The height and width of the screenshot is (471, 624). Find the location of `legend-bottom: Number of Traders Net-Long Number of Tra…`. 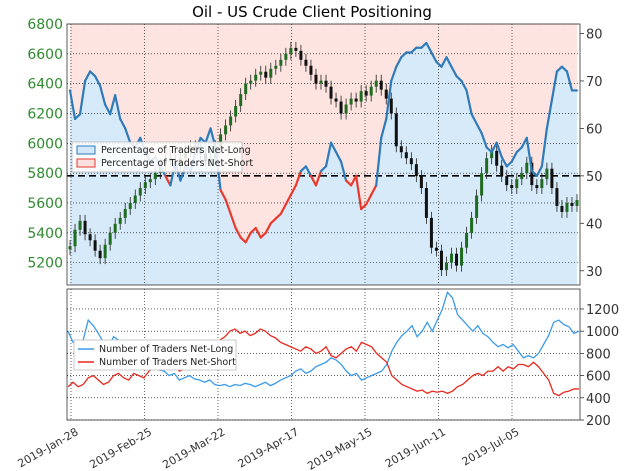

legend-bottom: Number of Traders Net-Long Number of Tra… is located at coordinates (155, 355).